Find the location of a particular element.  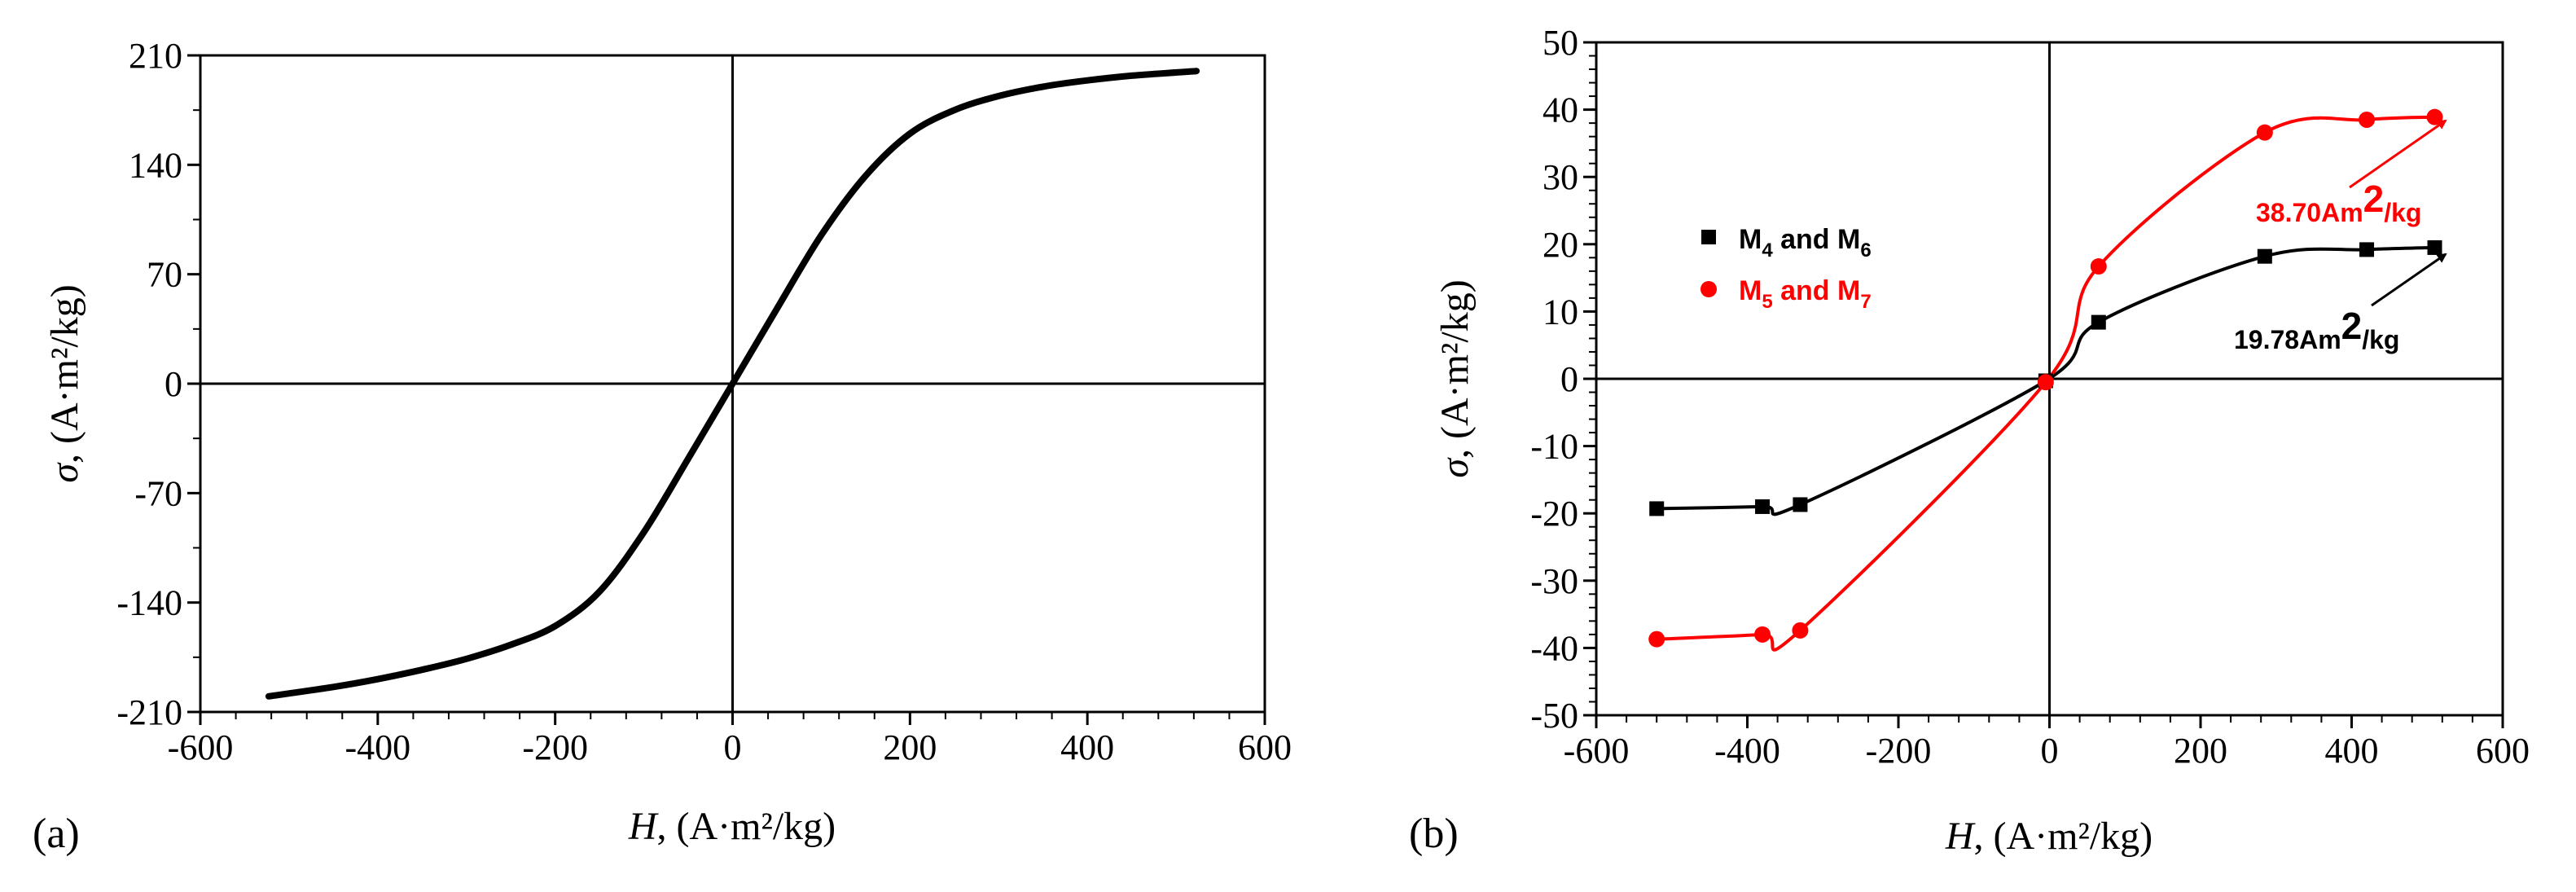

chart-b-x-tick-label: -600 is located at coordinates (1597, 751).